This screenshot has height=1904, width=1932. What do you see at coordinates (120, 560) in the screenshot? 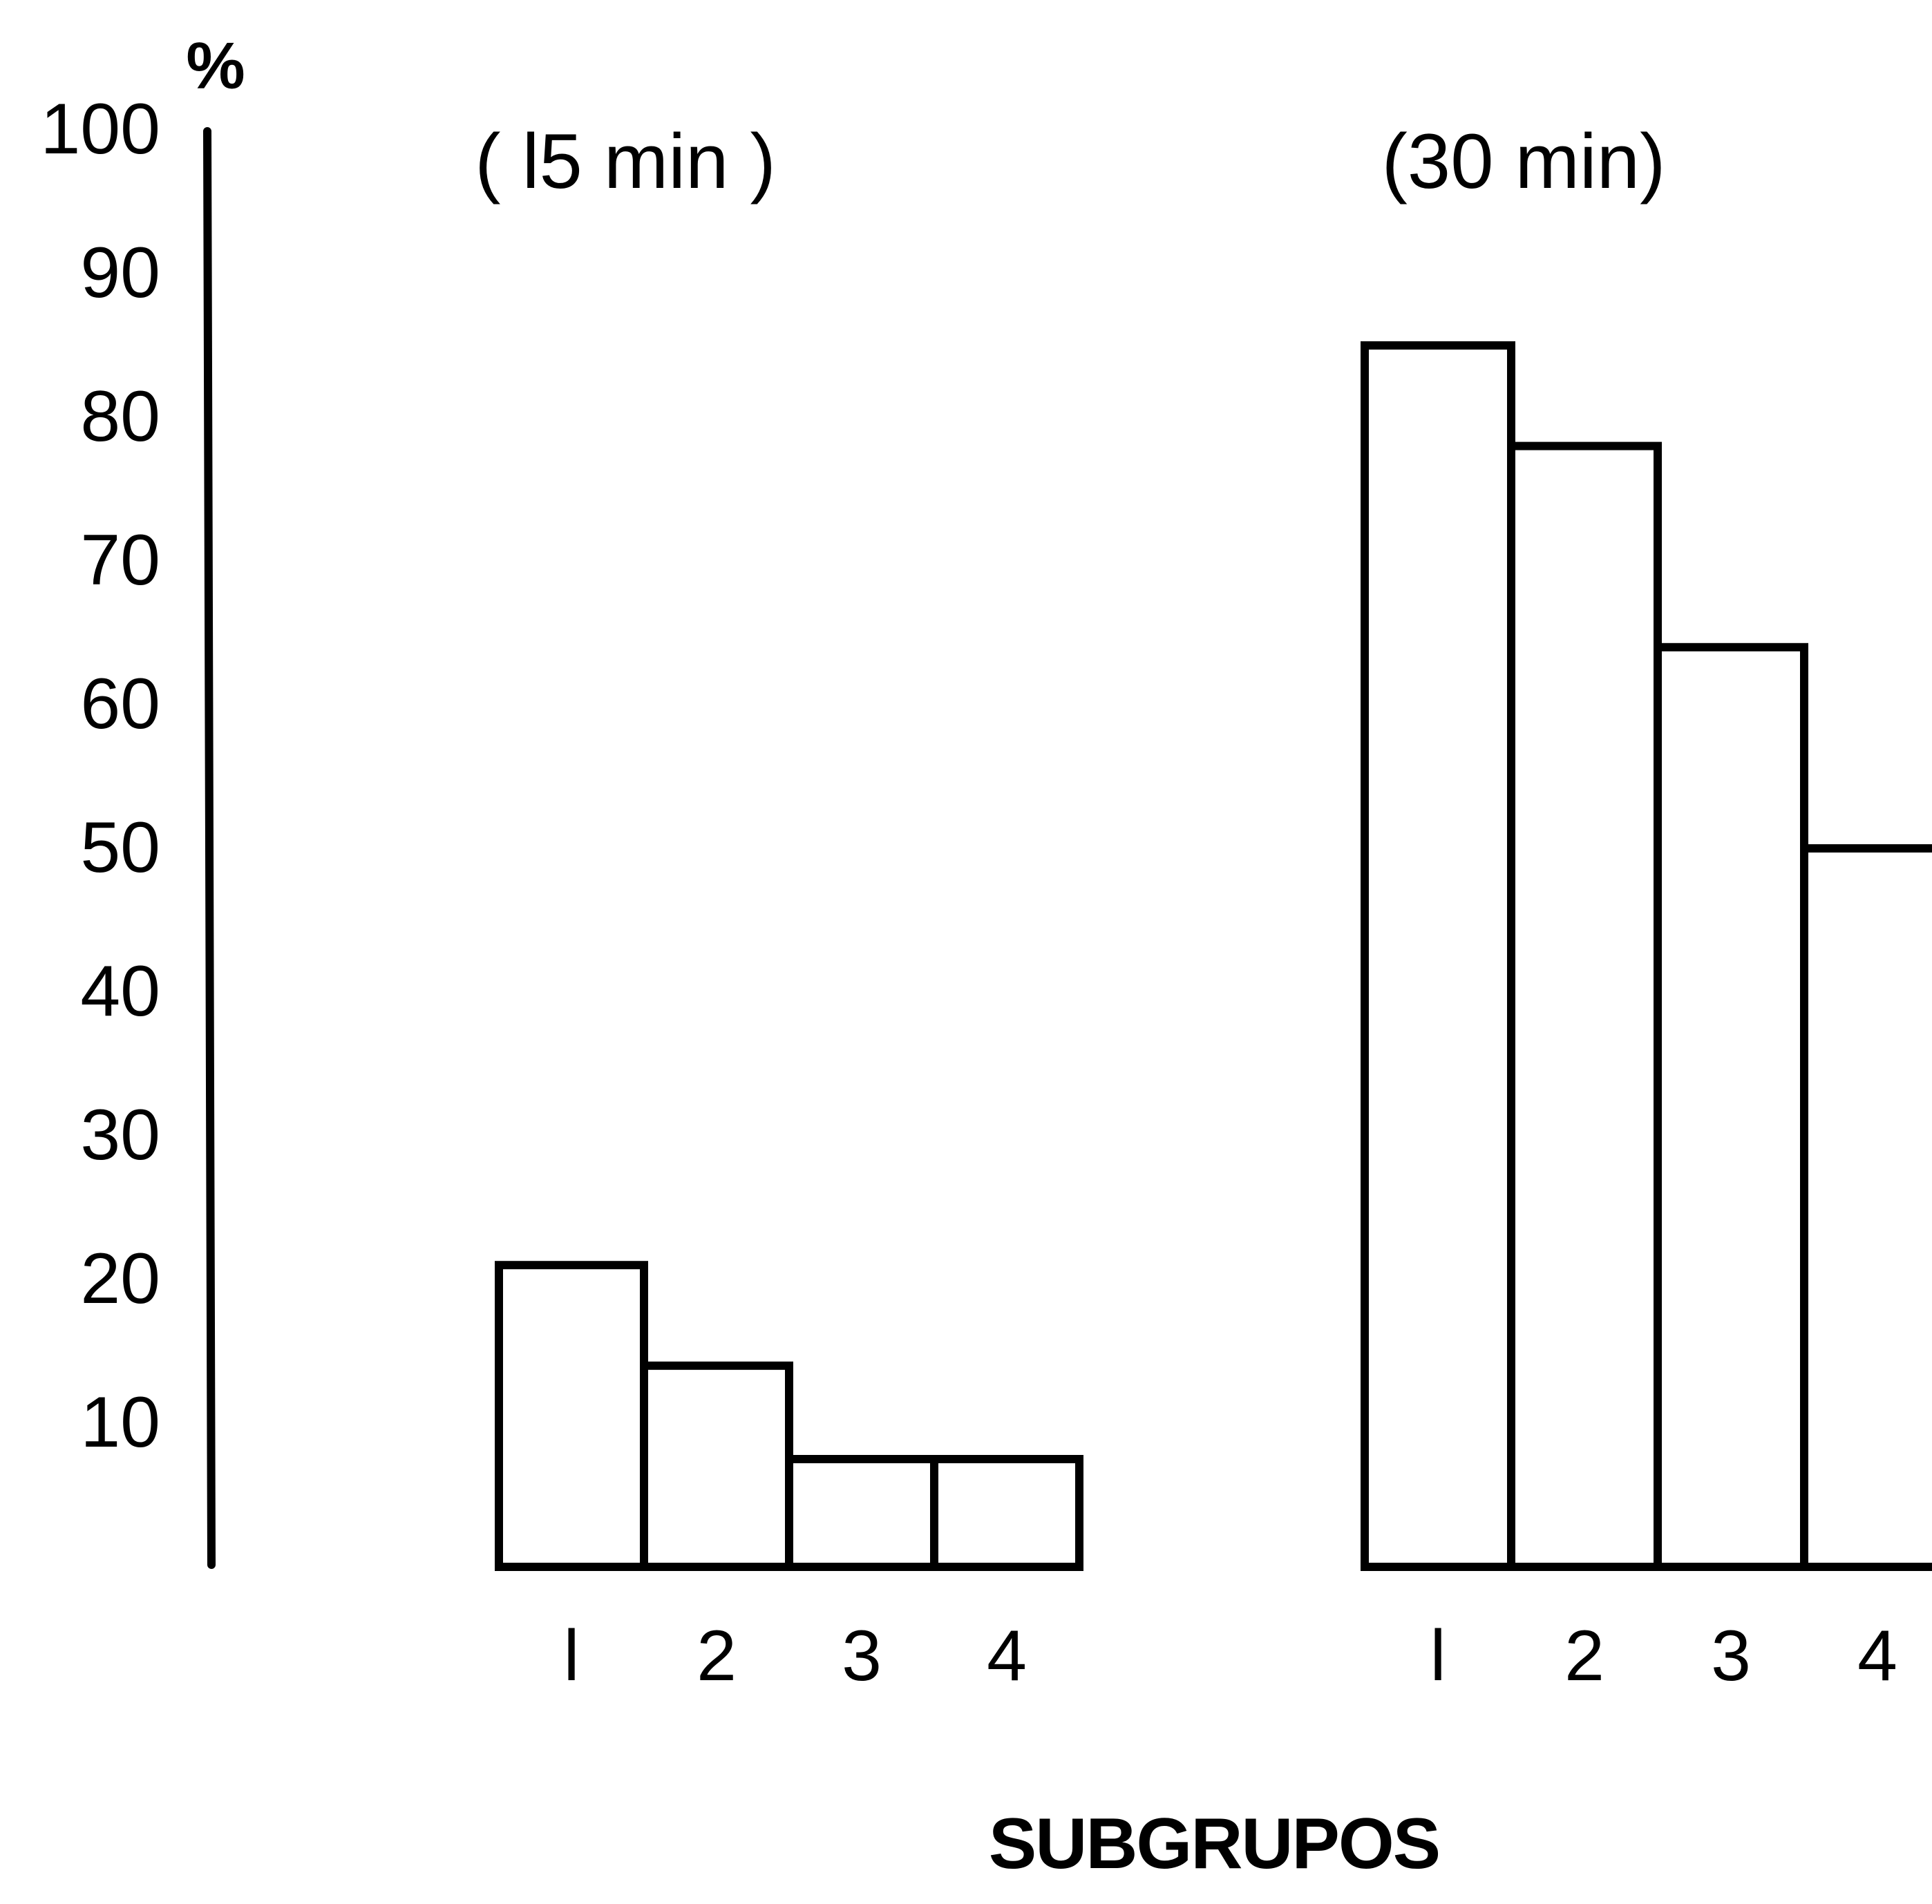
I see `y-tick-label: 70` at bounding box center [120, 560].